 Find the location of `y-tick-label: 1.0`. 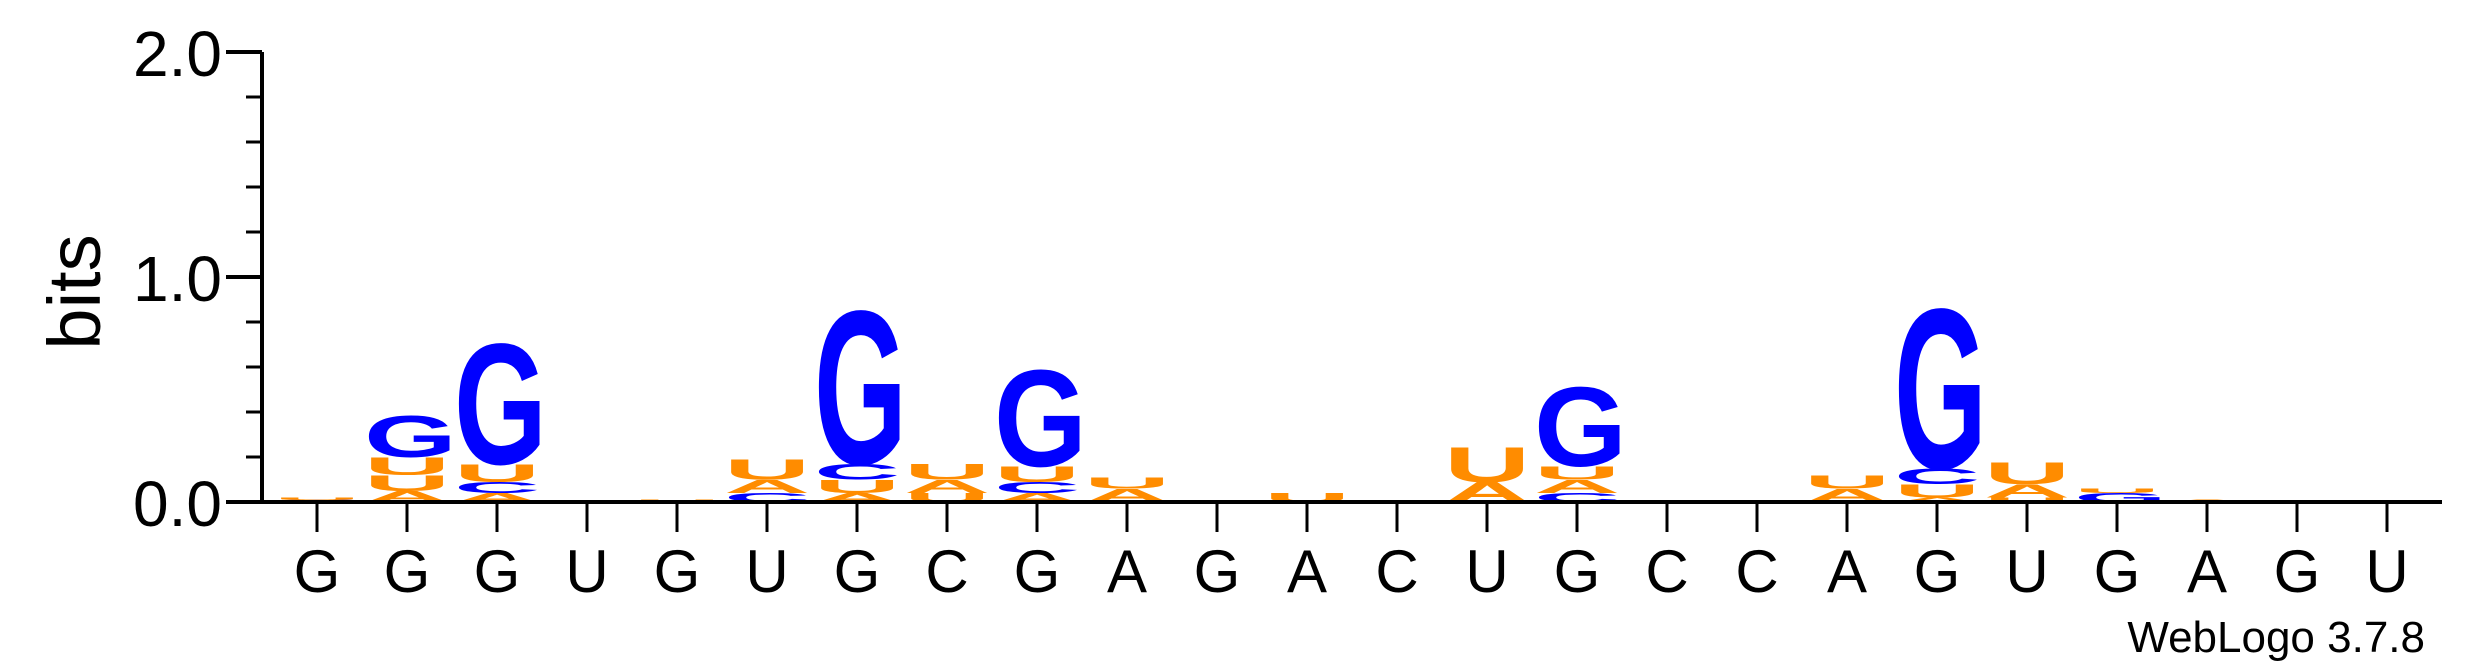

y-tick-label: 1.0 is located at coordinates (177, 279).